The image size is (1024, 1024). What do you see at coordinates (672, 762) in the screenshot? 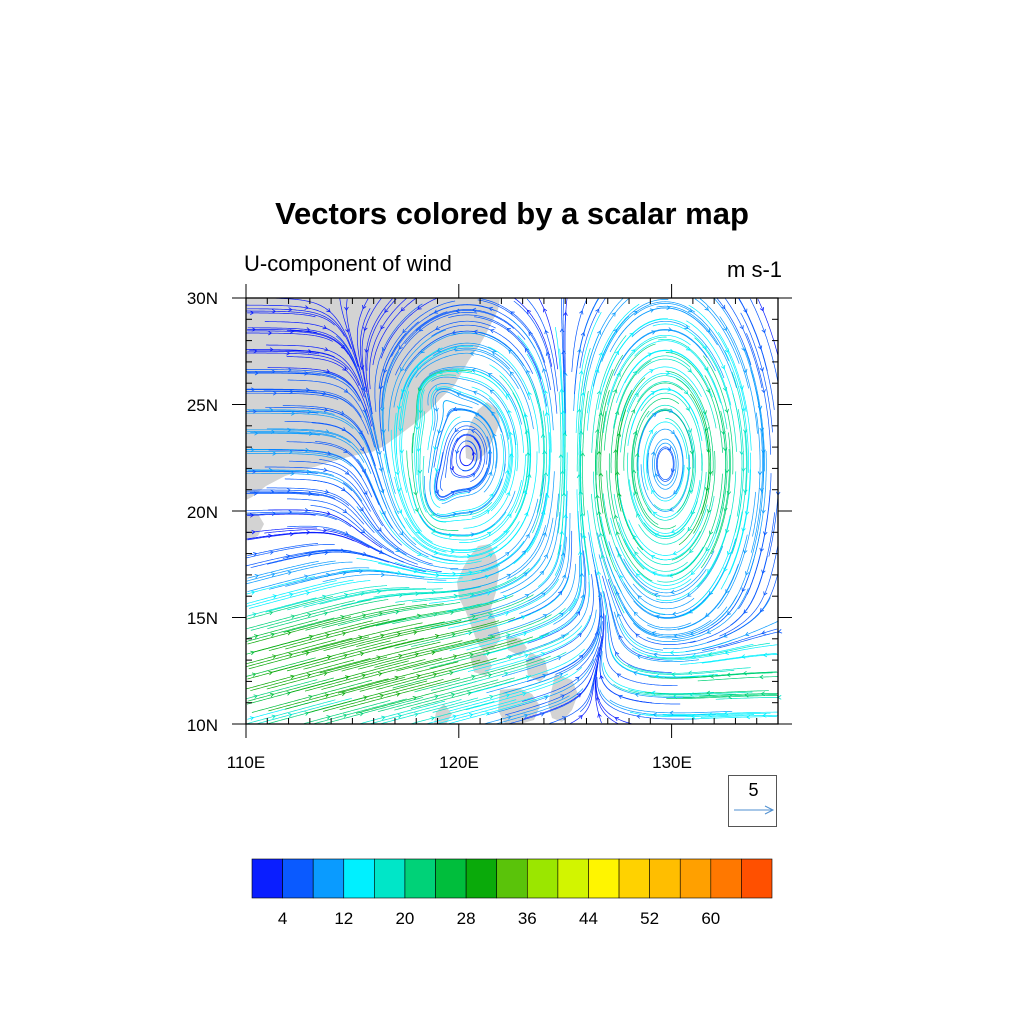
I see `lon-label-130e: 130E` at bounding box center [672, 762].